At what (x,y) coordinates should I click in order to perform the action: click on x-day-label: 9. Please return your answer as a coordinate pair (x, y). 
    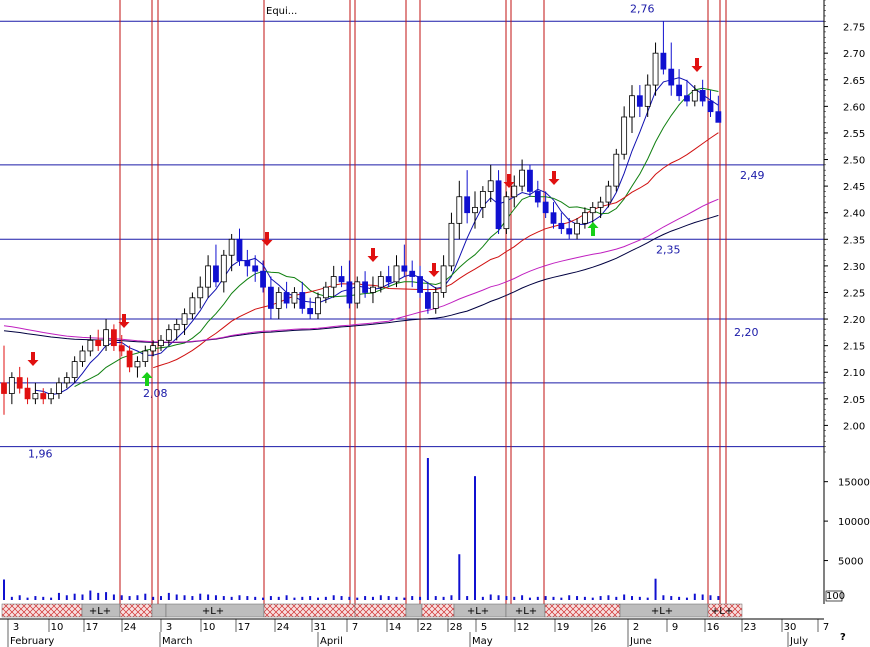
    Looking at the image, I should click on (675, 627).